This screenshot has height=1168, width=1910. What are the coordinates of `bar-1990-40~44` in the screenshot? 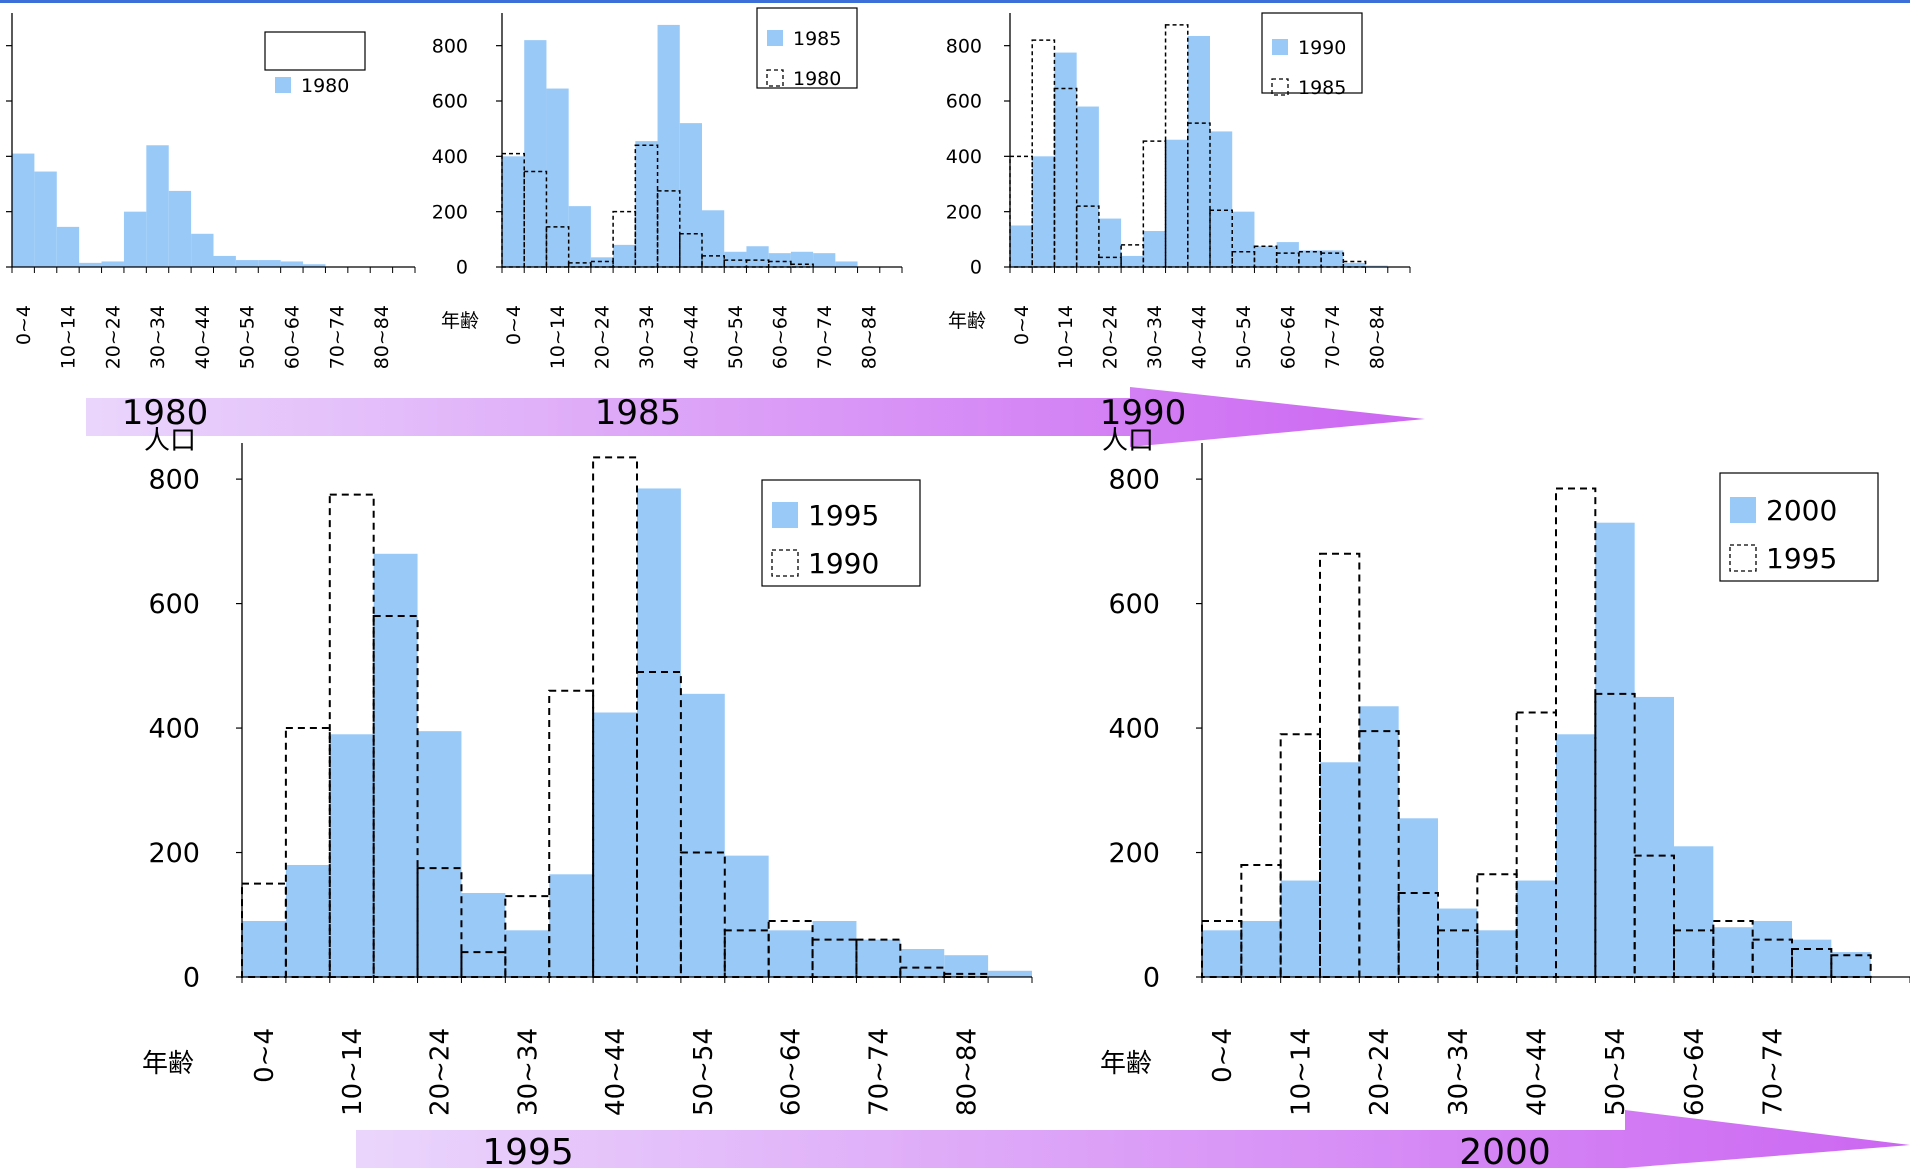 It's located at (1198, 151).